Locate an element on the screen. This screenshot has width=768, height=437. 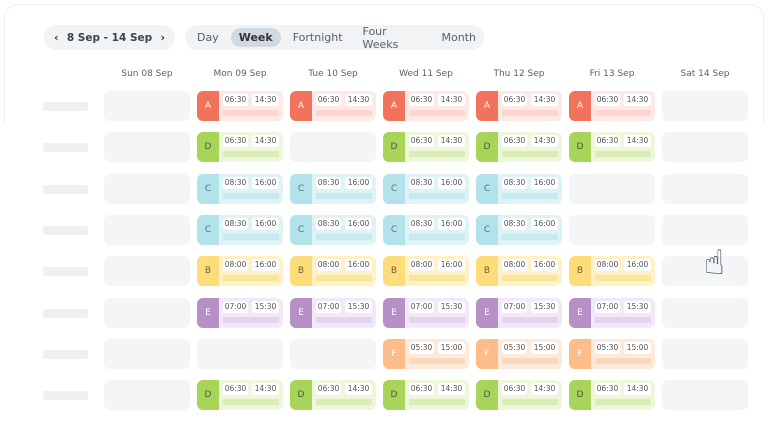
view-day: Day is located at coordinates (208, 37).